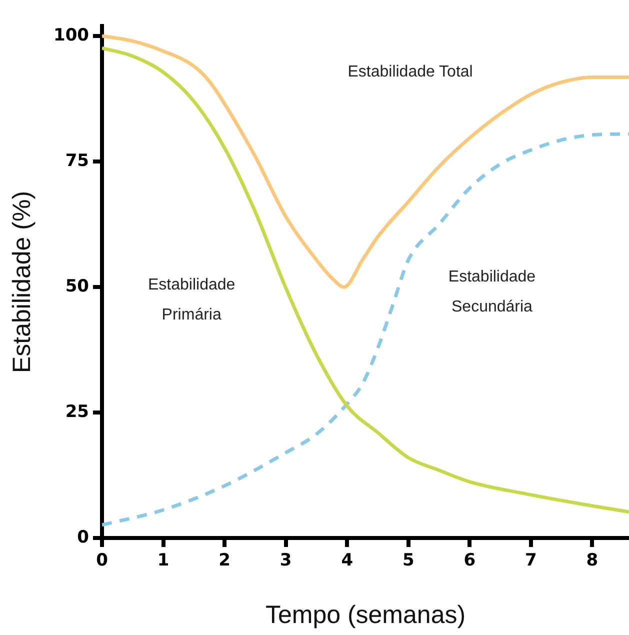  What do you see at coordinates (77, 412) in the screenshot?
I see `y-tick-label: 25` at bounding box center [77, 412].